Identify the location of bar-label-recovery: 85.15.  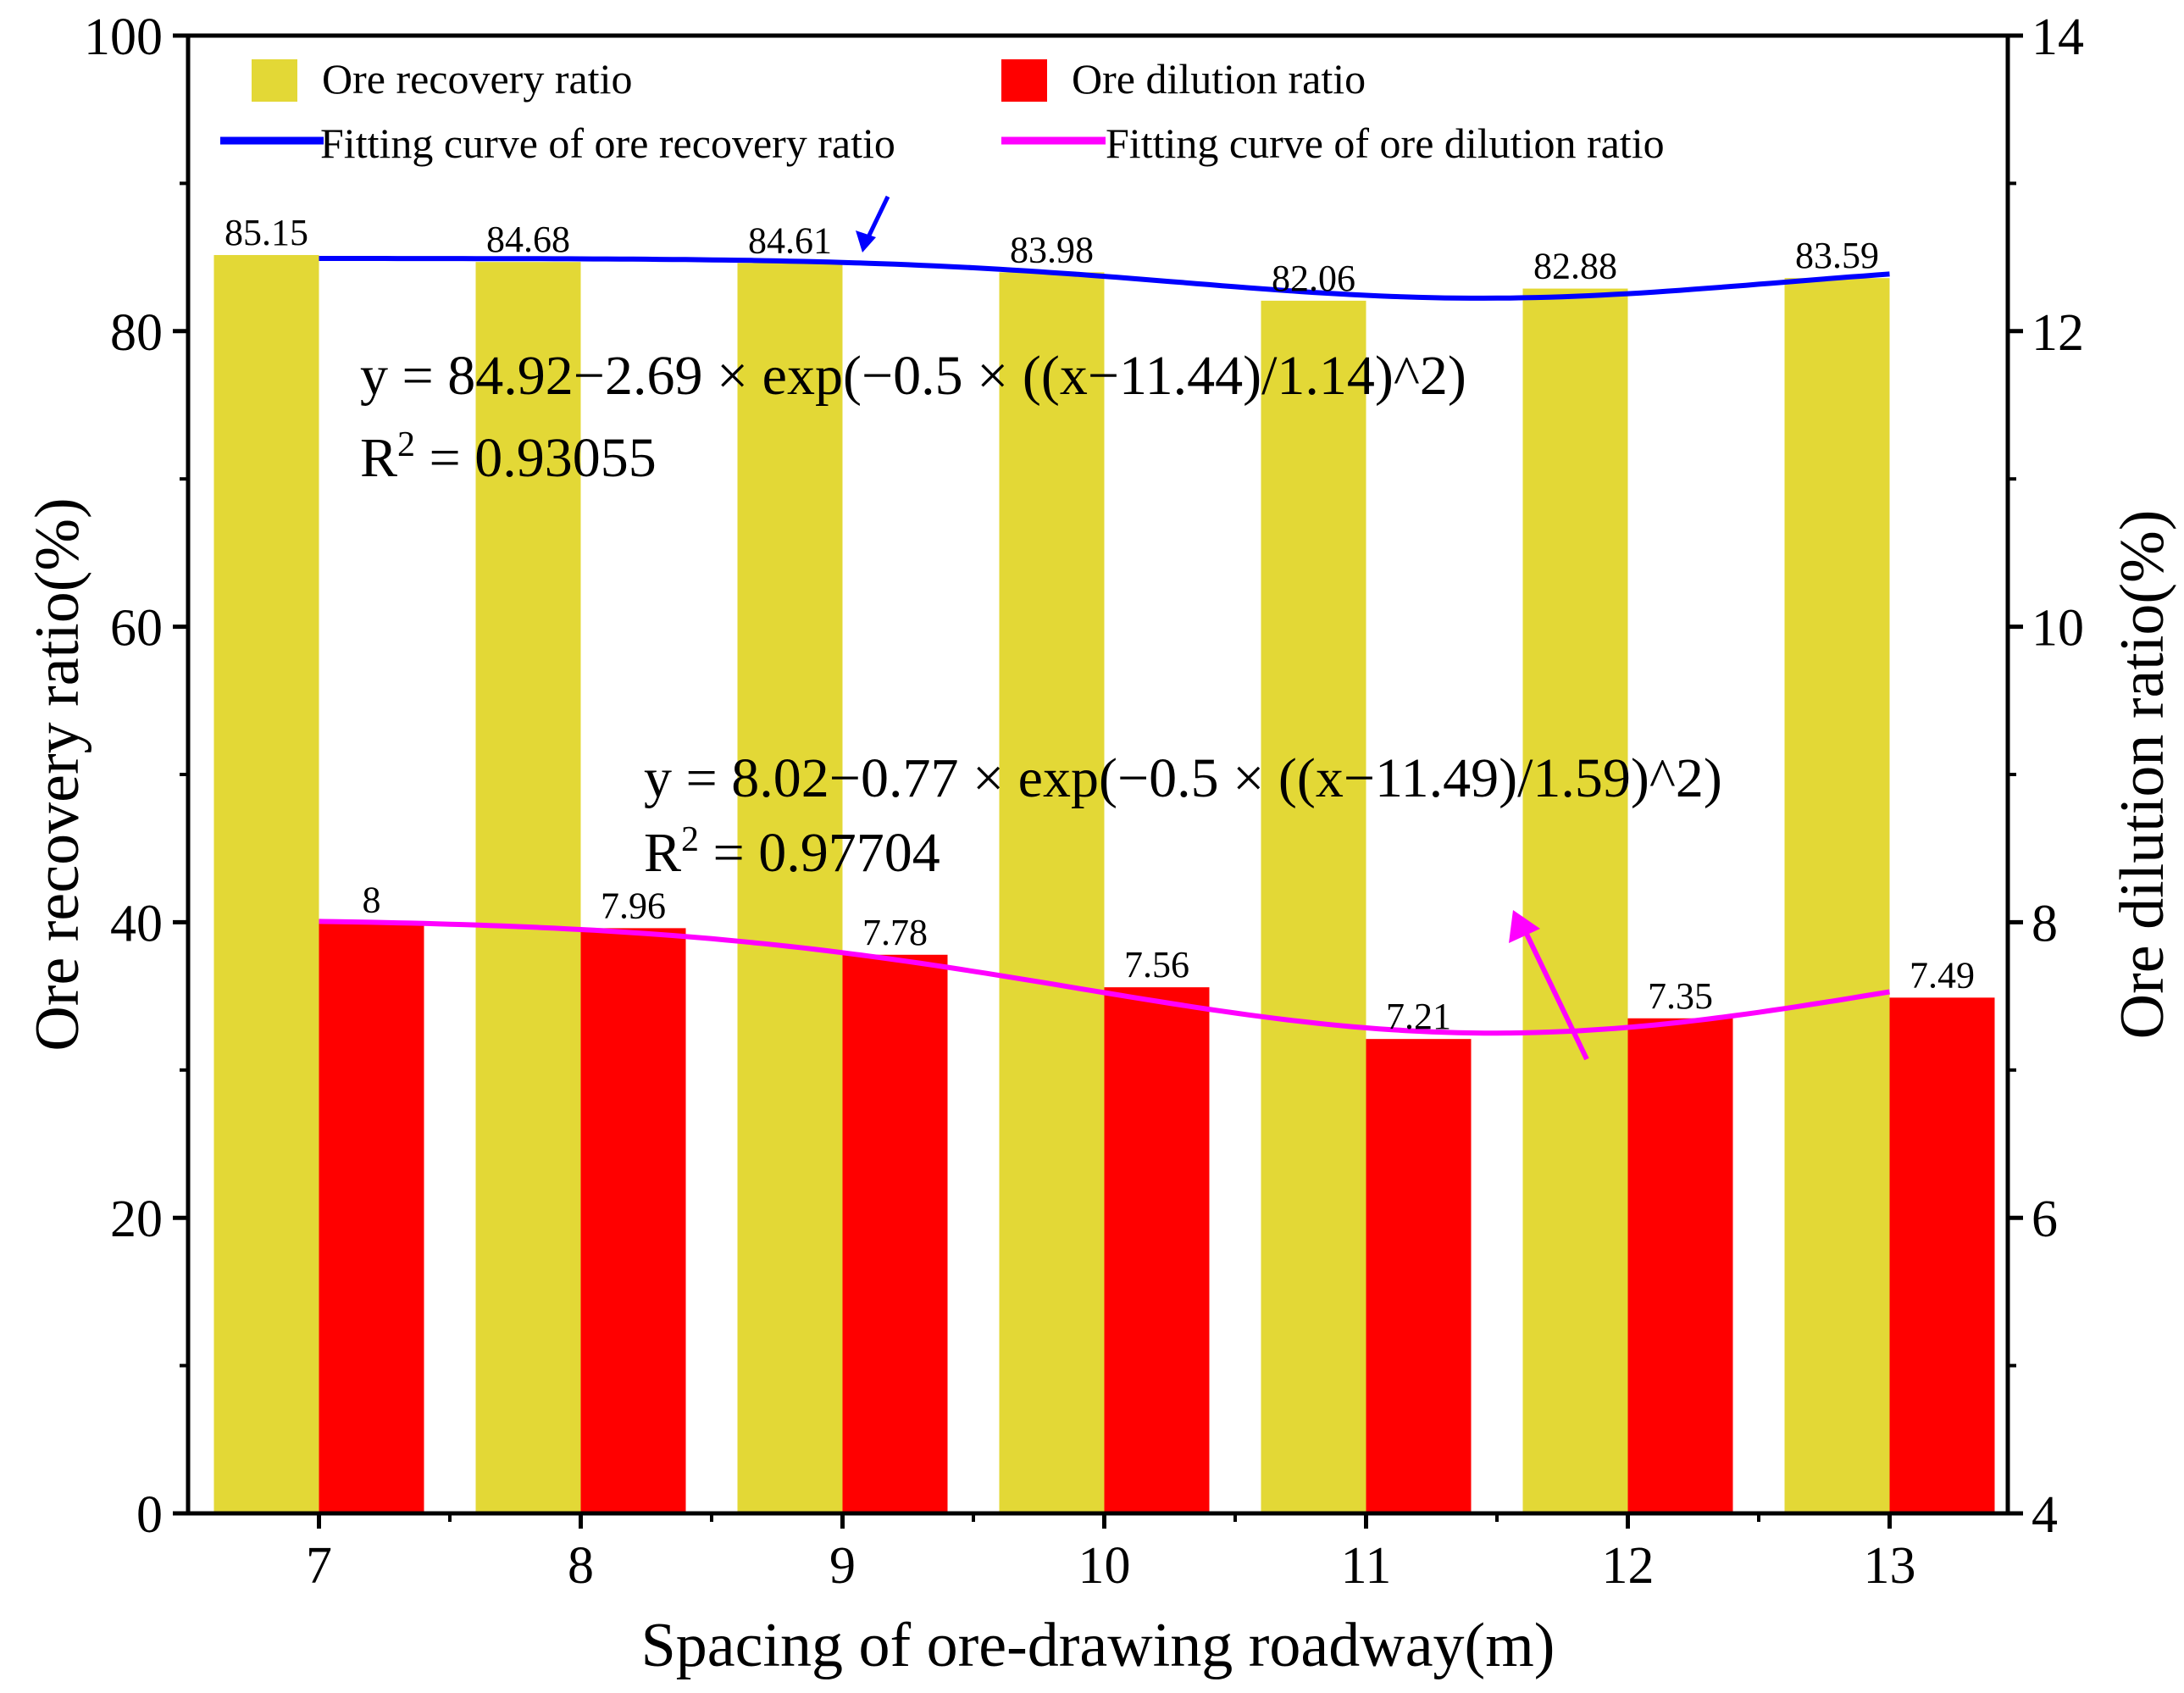
(266, 233).